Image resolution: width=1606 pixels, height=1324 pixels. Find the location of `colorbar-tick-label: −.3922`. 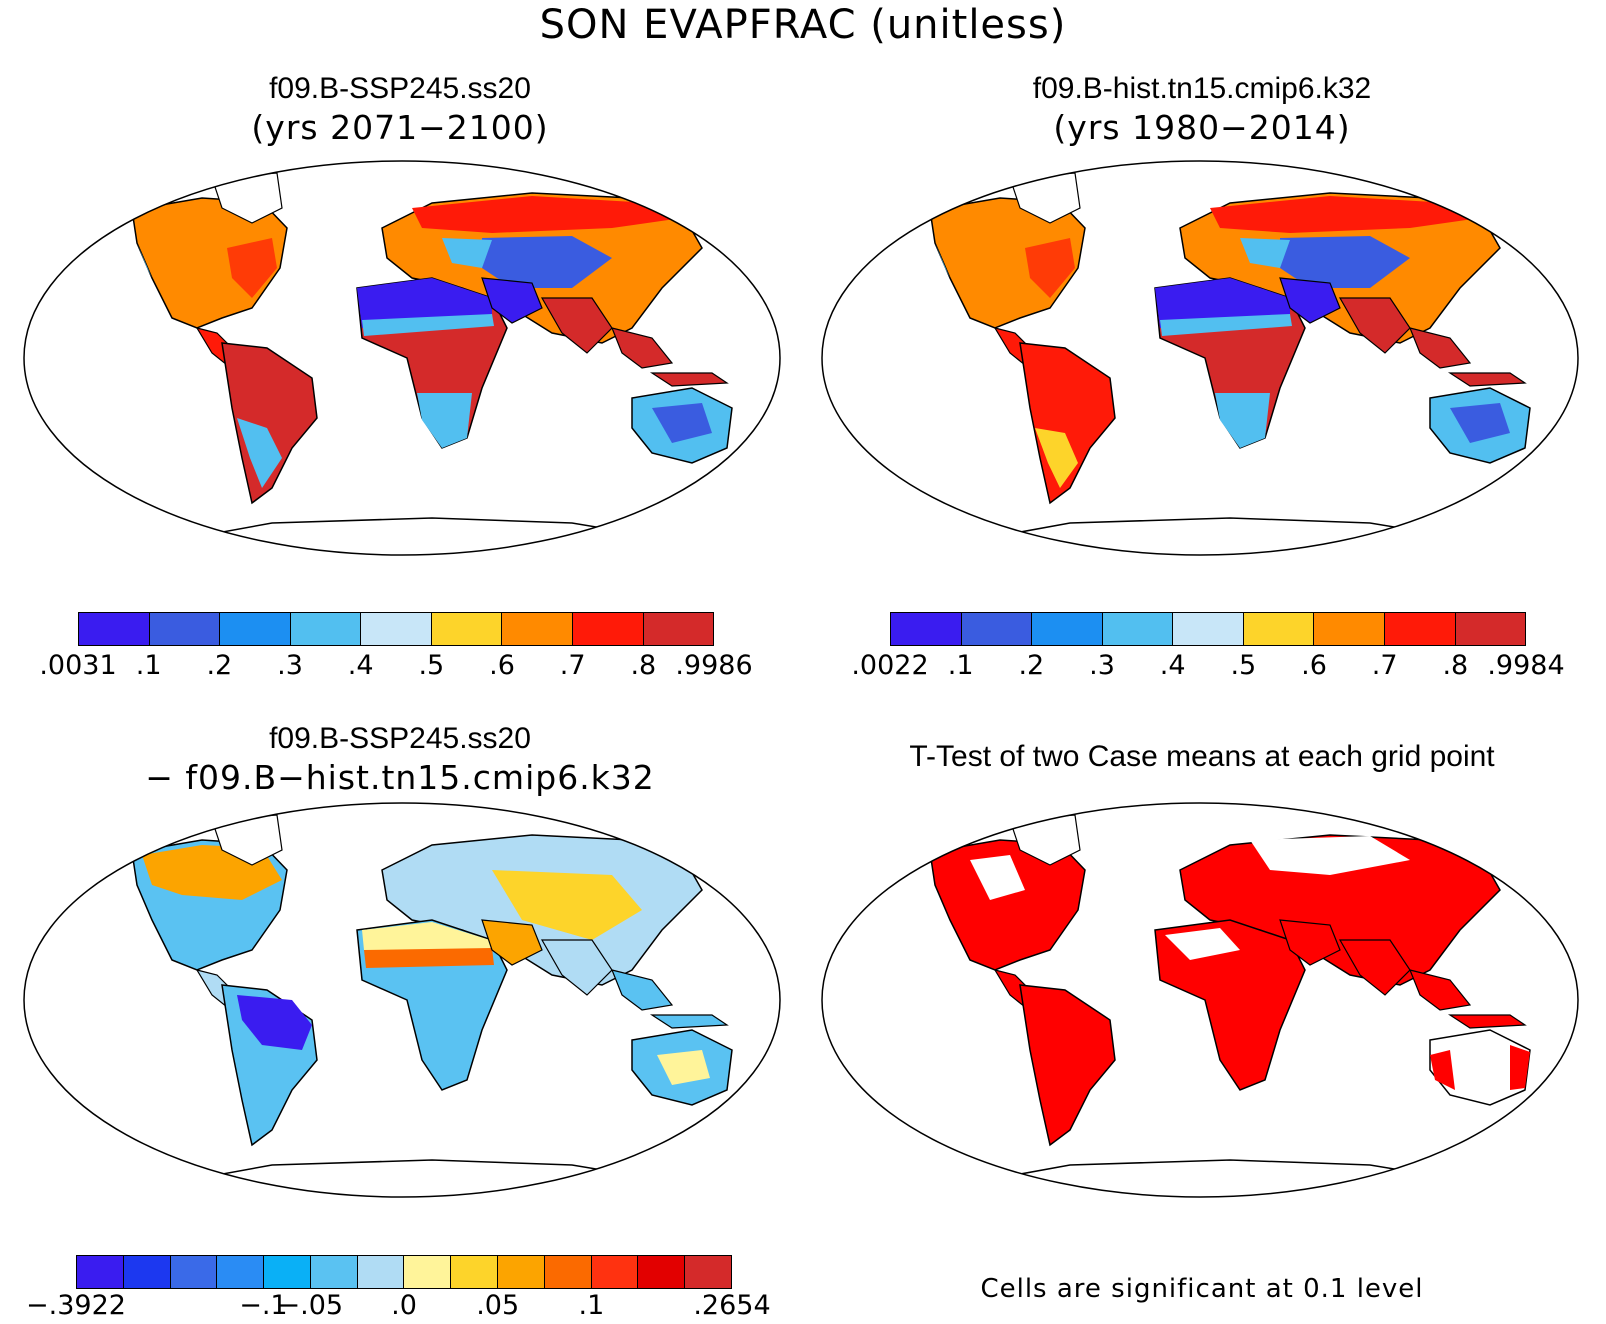

colorbar-tick-label: −.3922 is located at coordinates (76, 1305).